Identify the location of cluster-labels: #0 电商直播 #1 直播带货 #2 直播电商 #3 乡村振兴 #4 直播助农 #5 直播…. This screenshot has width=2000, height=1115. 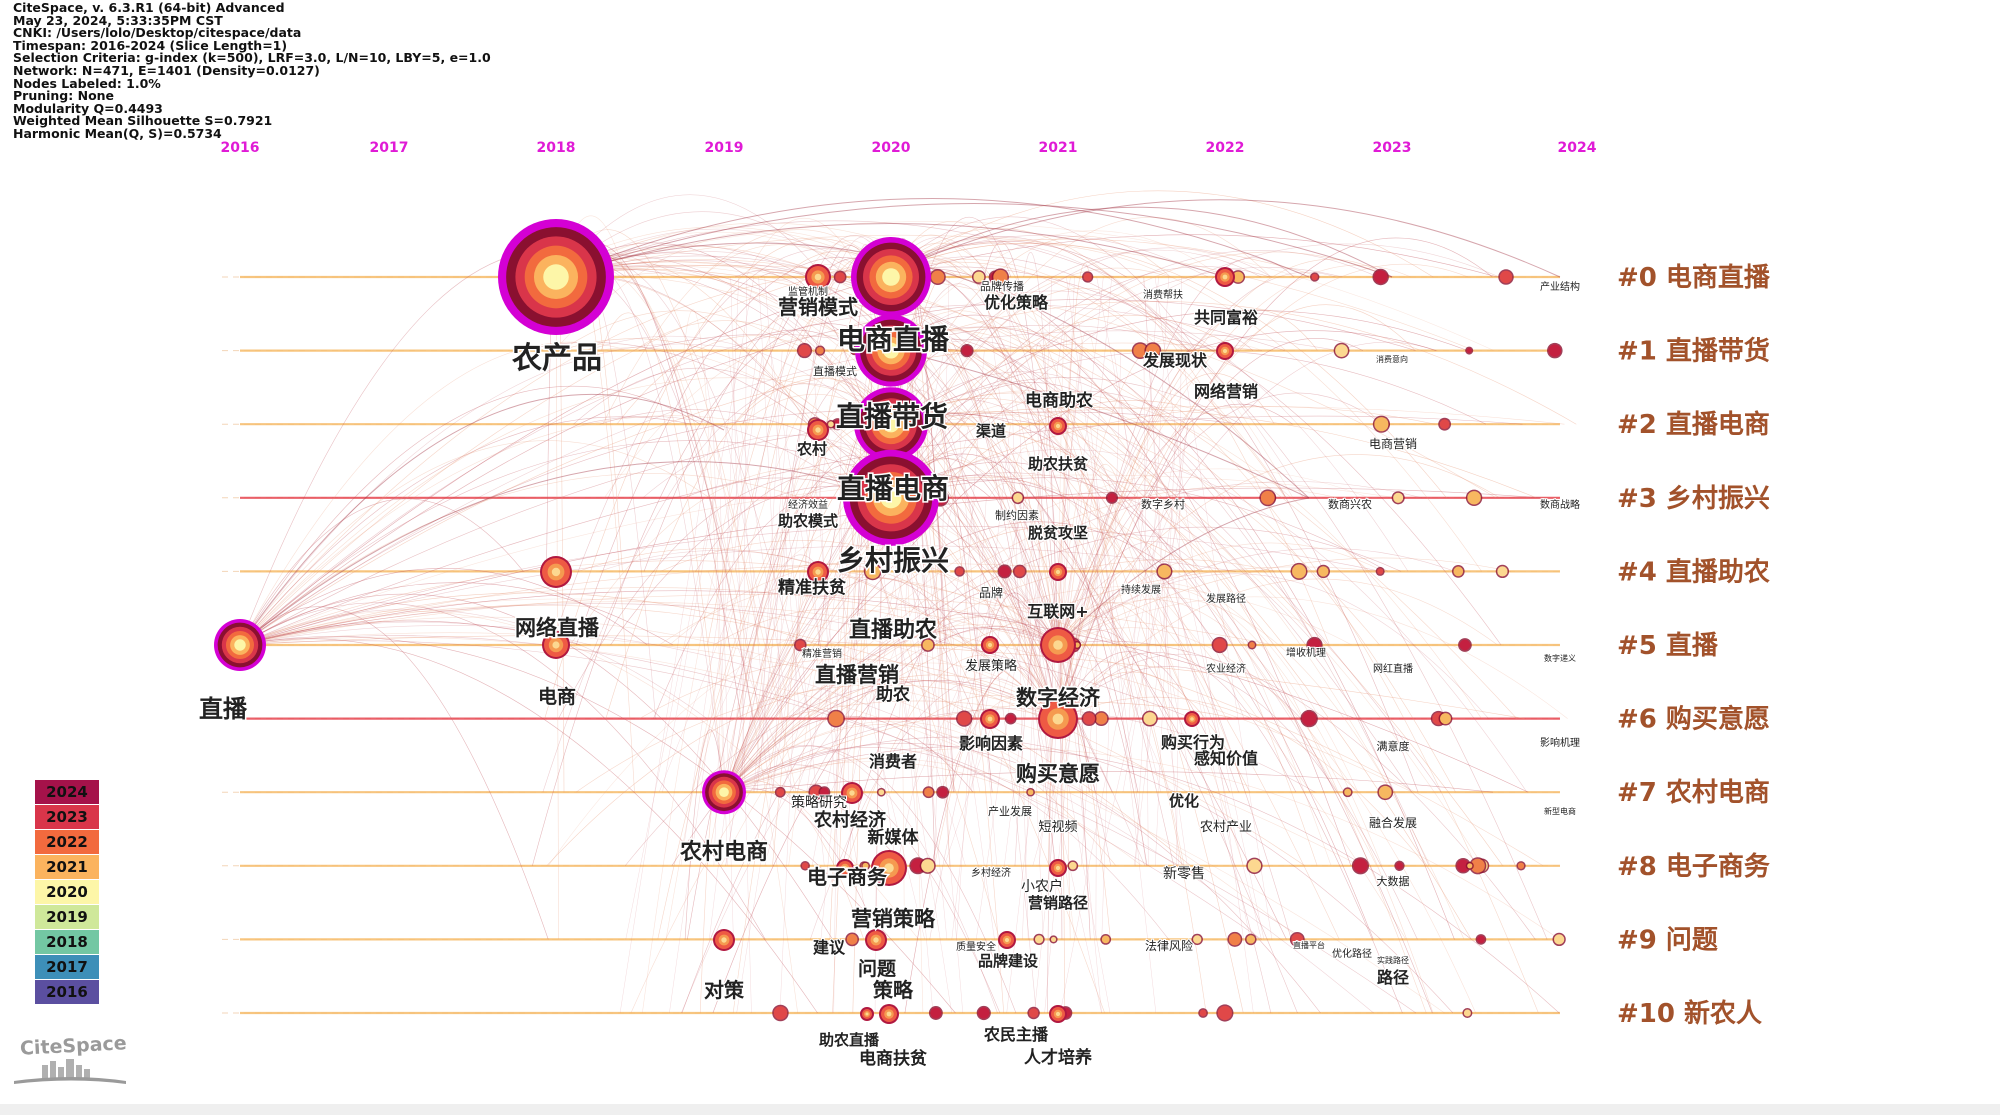
(1694, 645).